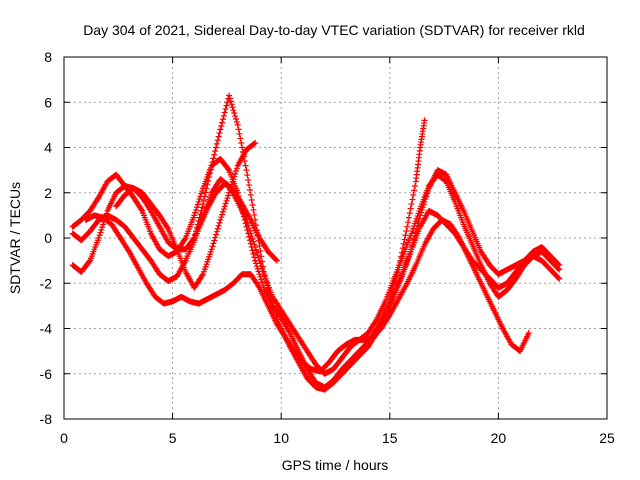 This screenshot has height=480, width=640. Describe the element at coordinates (48, 238) in the screenshot. I see `y-tick-label: 0` at that location.